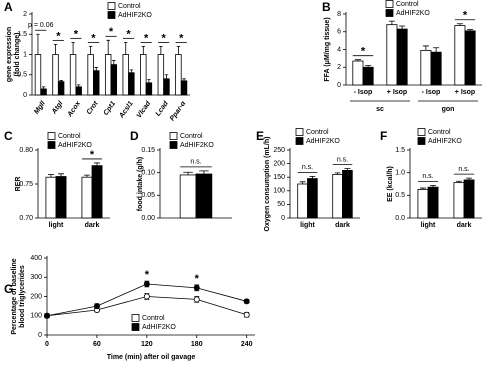 The image size is (500, 369). I want to click on x-tick-label: 120, so click(147, 344).